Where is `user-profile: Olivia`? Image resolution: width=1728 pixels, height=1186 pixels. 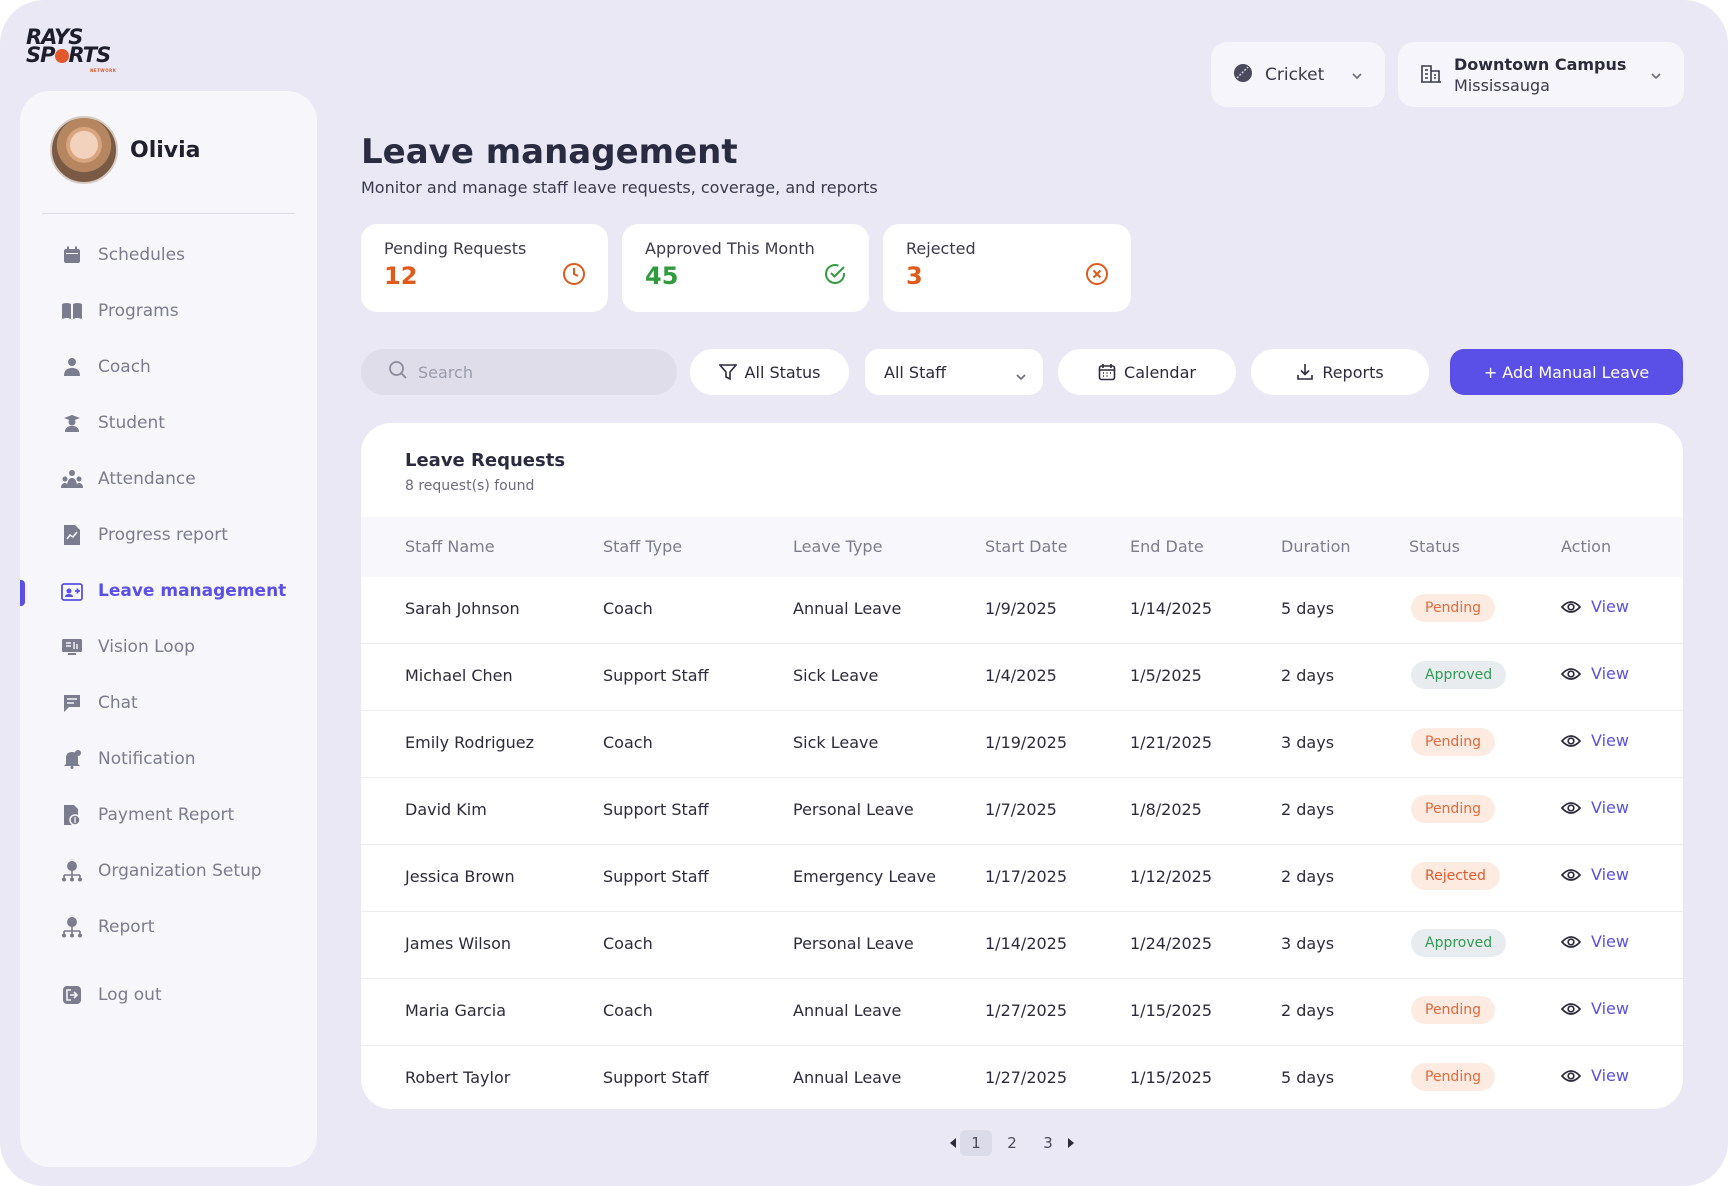
user-profile: Olivia is located at coordinates (125, 150).